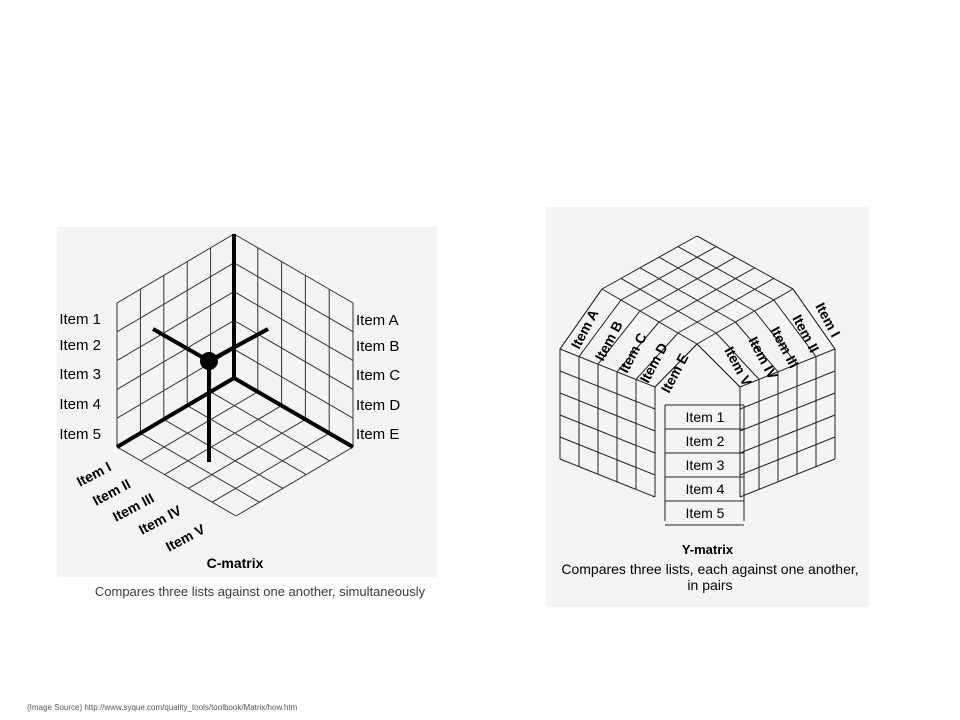 The height and width of the screenshot is (720, 960). Describe the element at coordinates (377, 346) in the screenshot. I see `c-right-item-label: Item B` at that location.